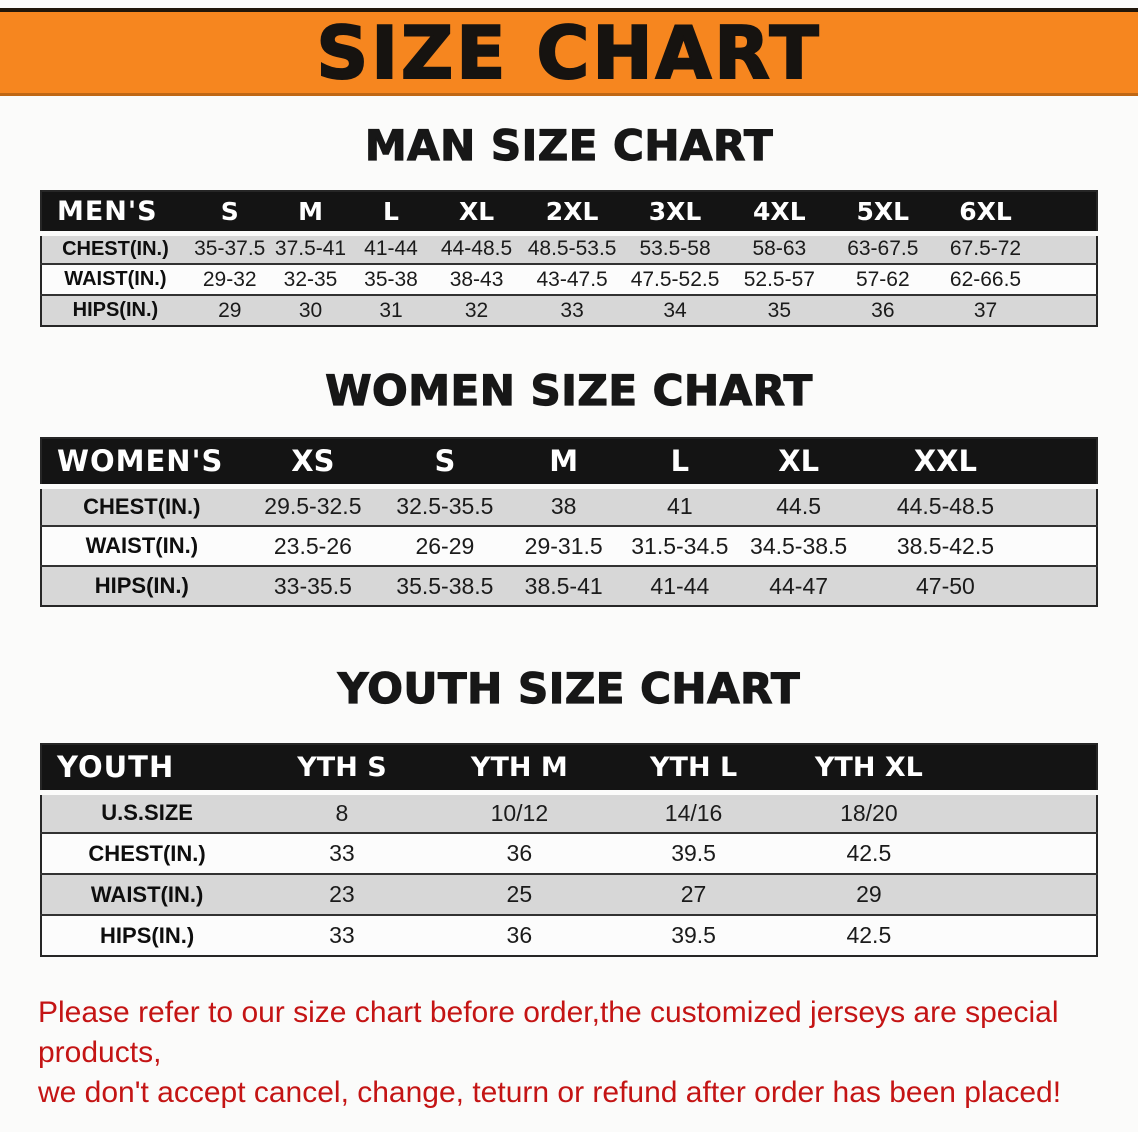 The image size is (1138, 1132). I want to click on size-value: 47-50, so click(945, 585).